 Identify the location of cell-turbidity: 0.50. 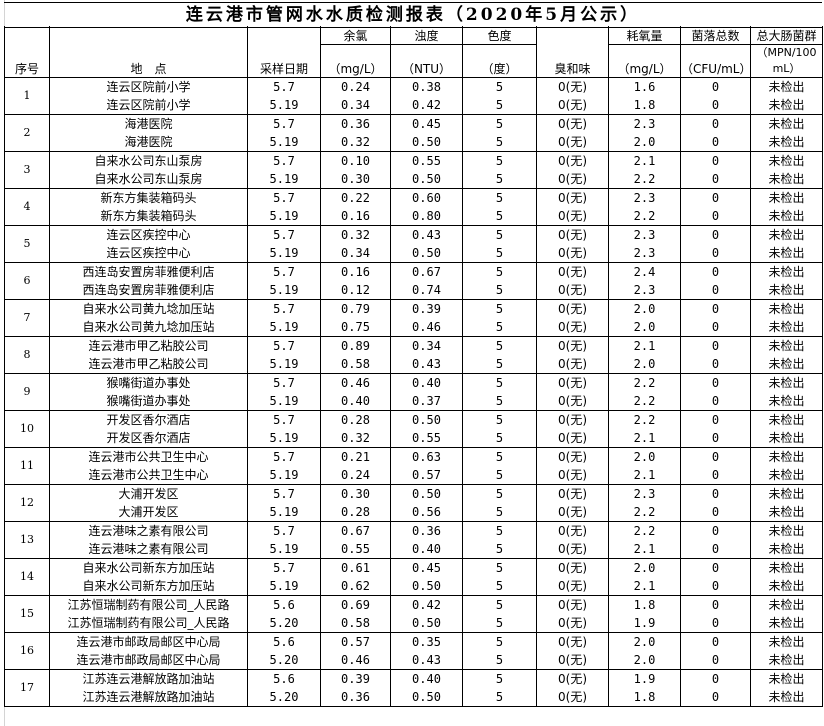
(426, 623).